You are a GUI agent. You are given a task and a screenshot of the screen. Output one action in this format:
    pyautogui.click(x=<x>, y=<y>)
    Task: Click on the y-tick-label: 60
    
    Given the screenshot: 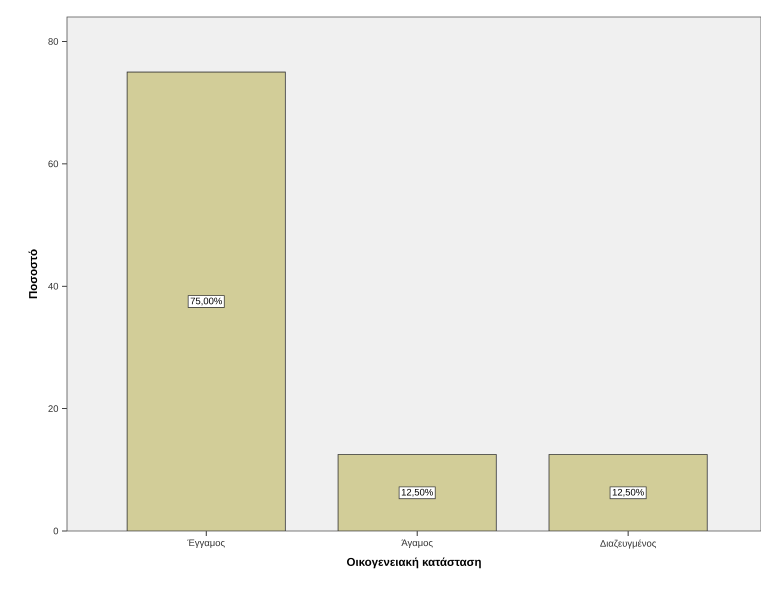 What is the action you would take?
    pyautogui.click(x=53, y=164)
    